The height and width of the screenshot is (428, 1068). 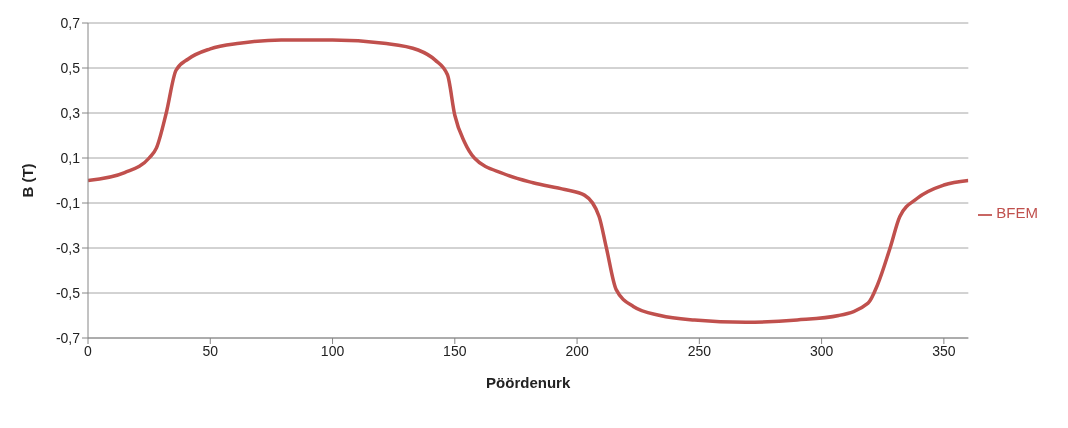 What do you see at coordinates (332, 350) in the screenshot?
I see `x-tick-label: 100` at bounding box center [332, 350].